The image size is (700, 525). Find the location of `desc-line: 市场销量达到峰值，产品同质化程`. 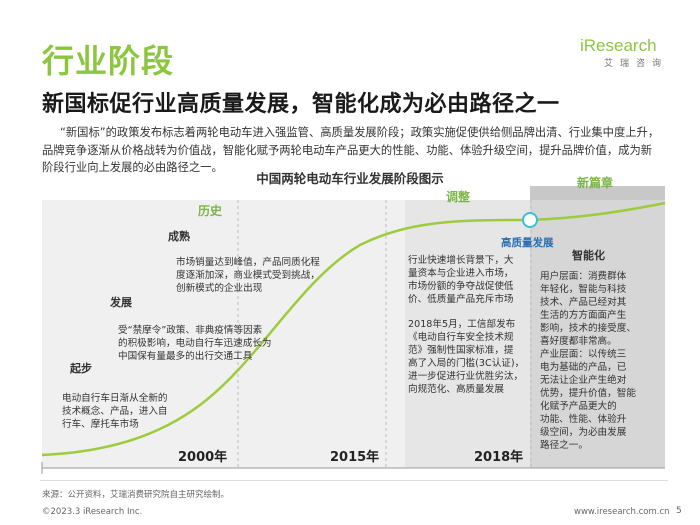

desc-line: 市场销量达到峰值，产品同质化程 is located at coordinates (248, 262).